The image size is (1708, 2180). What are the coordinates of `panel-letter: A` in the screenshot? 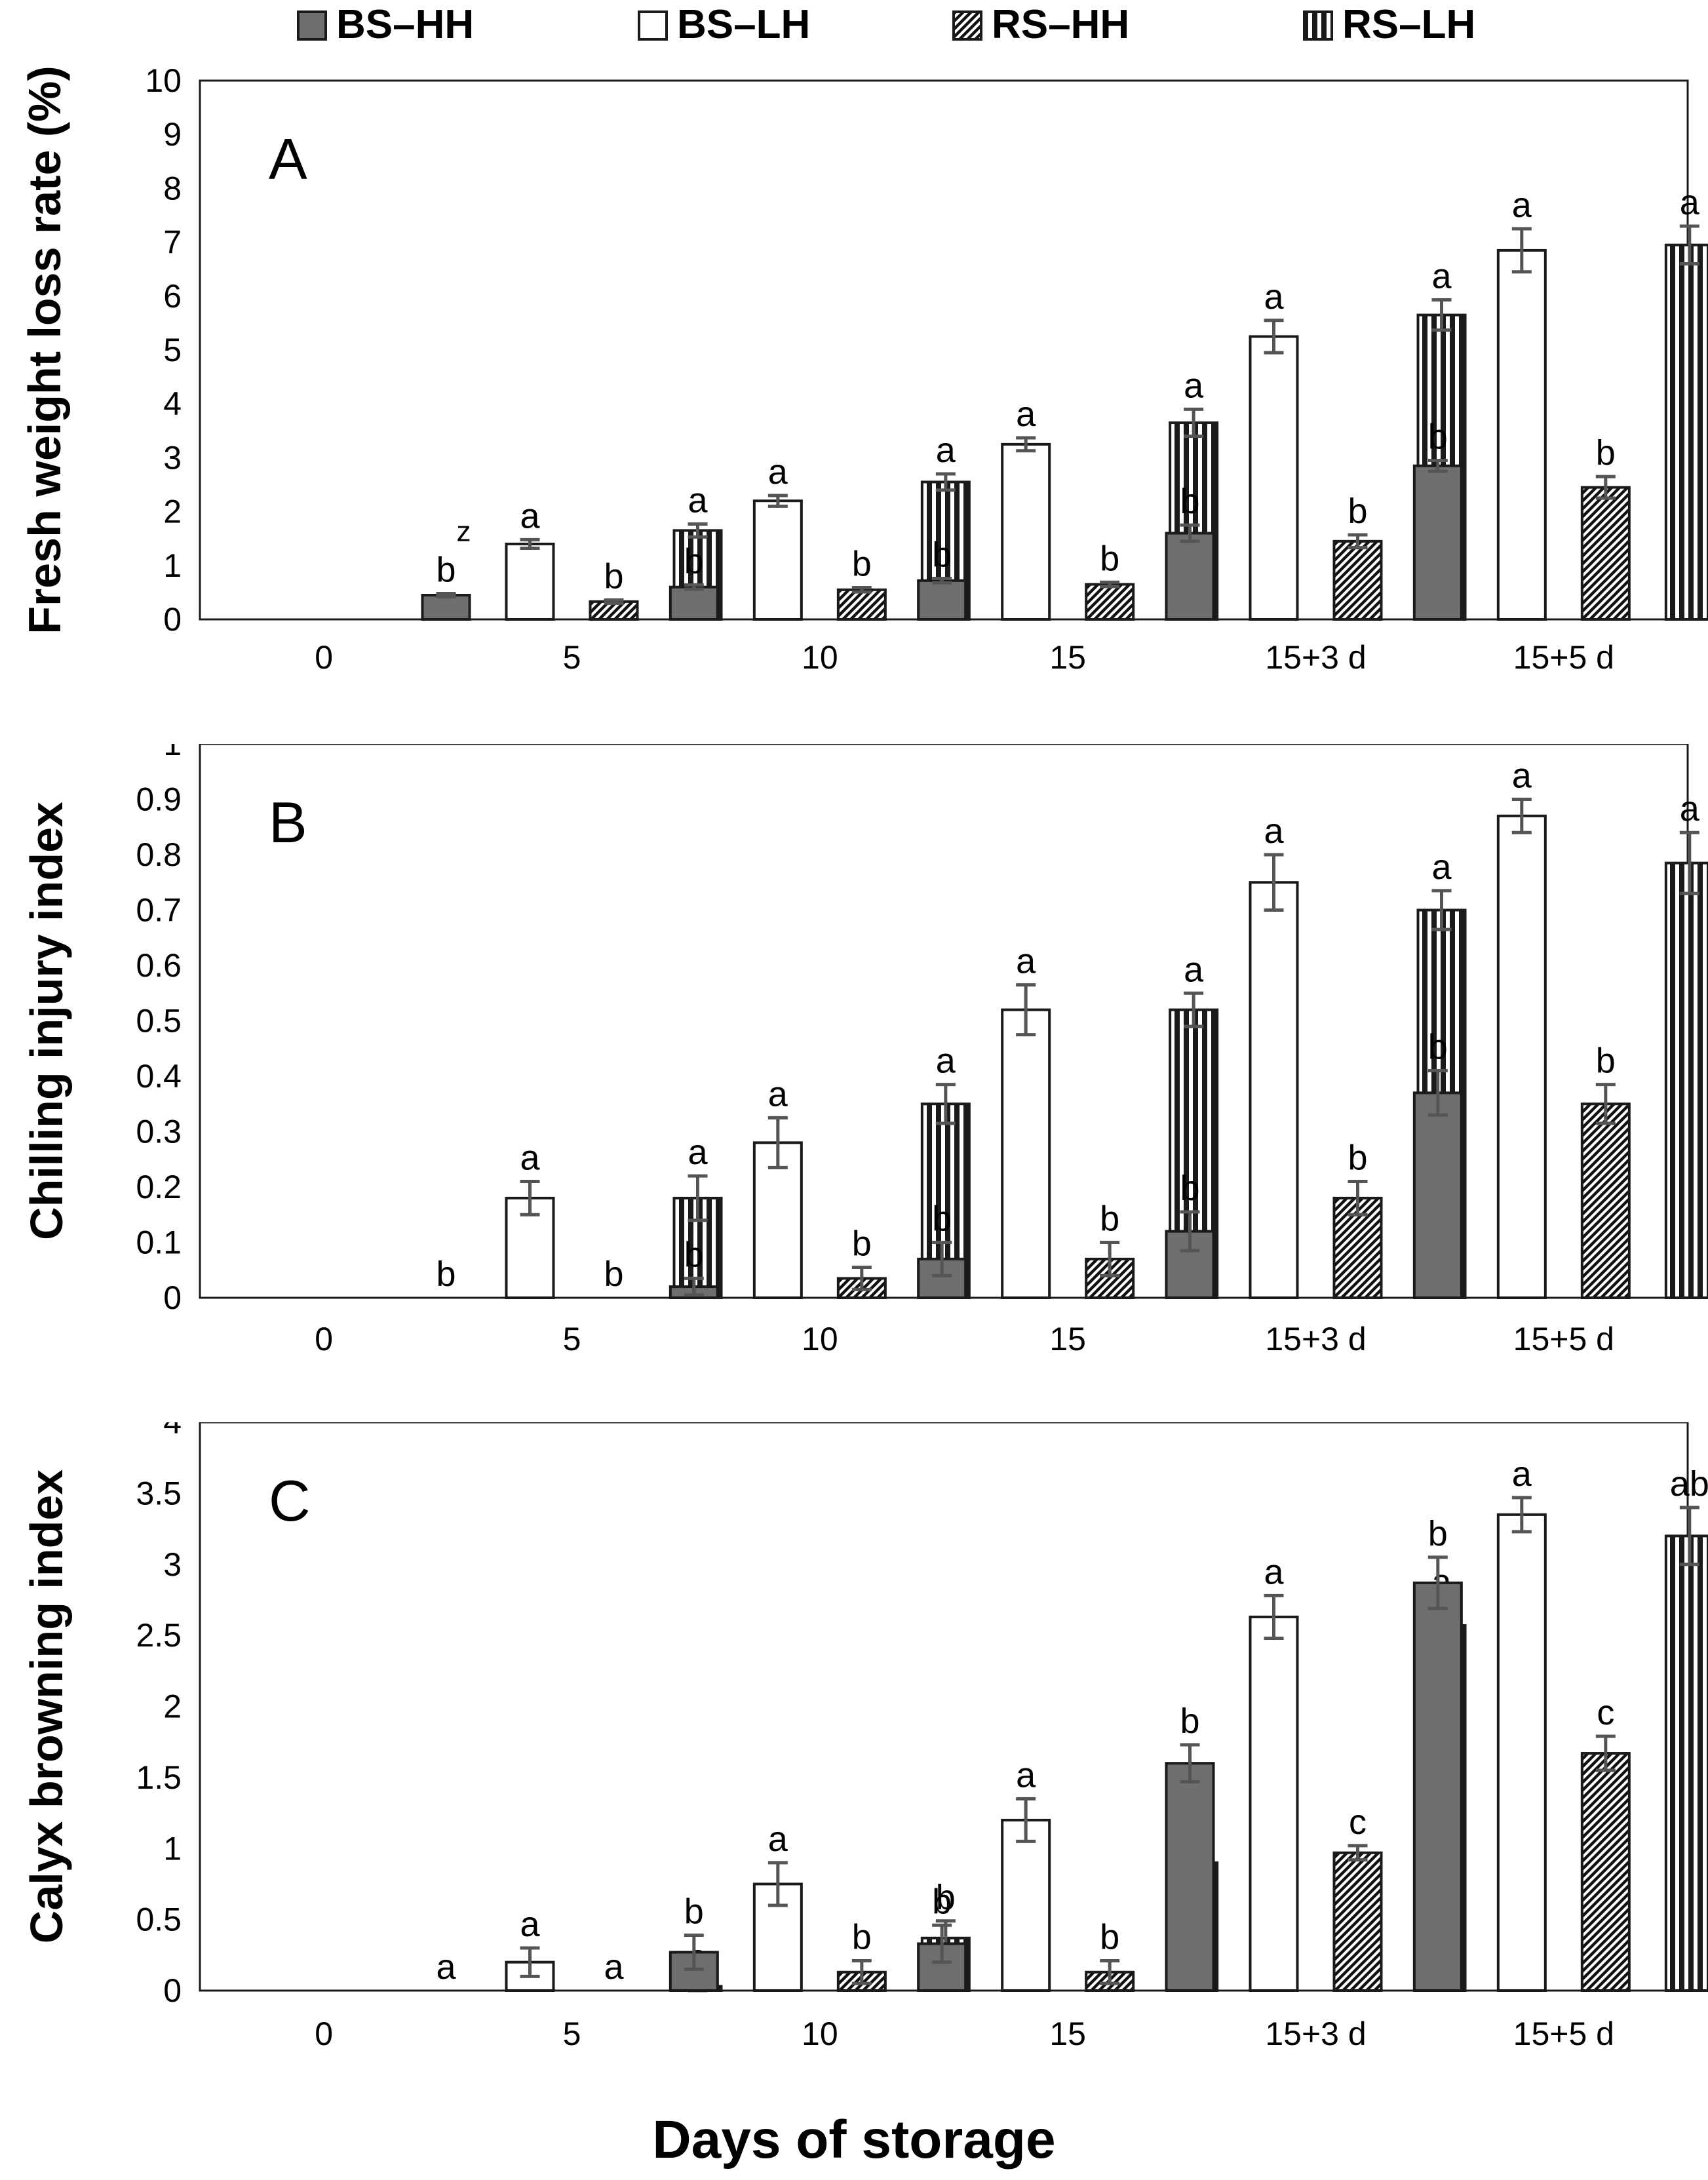 It's located at (288, 159).